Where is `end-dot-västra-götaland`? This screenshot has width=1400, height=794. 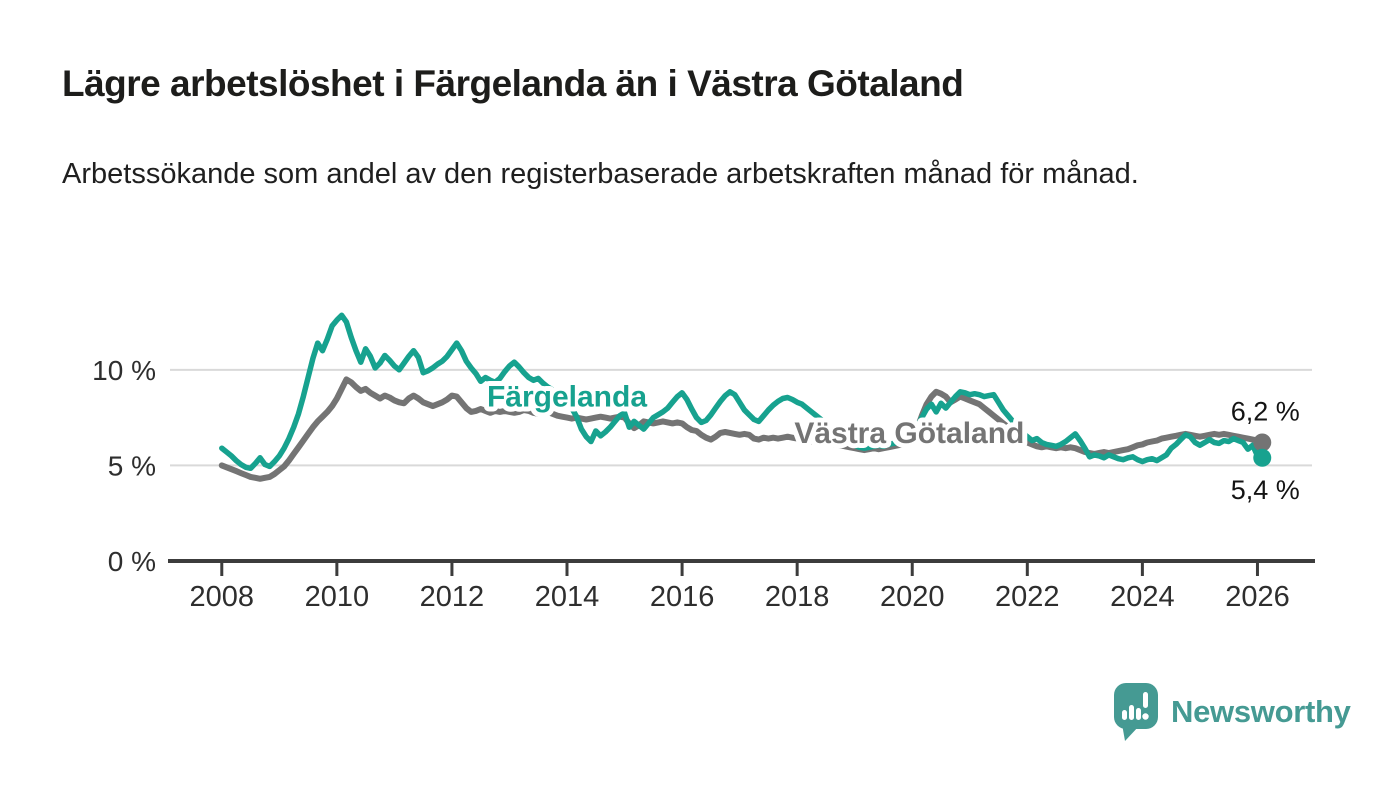
end-dot-västra-götaland is located at coordinates (1262, 442).